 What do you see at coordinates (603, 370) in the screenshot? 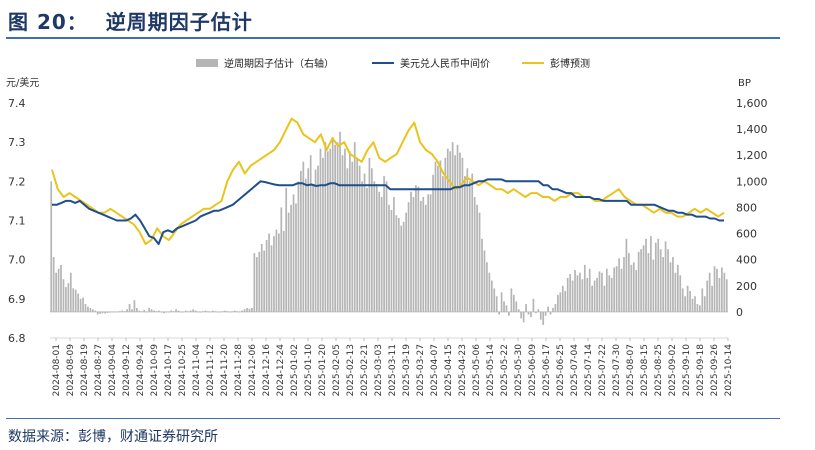
I see `x-tick-label: 2025-07-22` at bounding box center [603, 370].